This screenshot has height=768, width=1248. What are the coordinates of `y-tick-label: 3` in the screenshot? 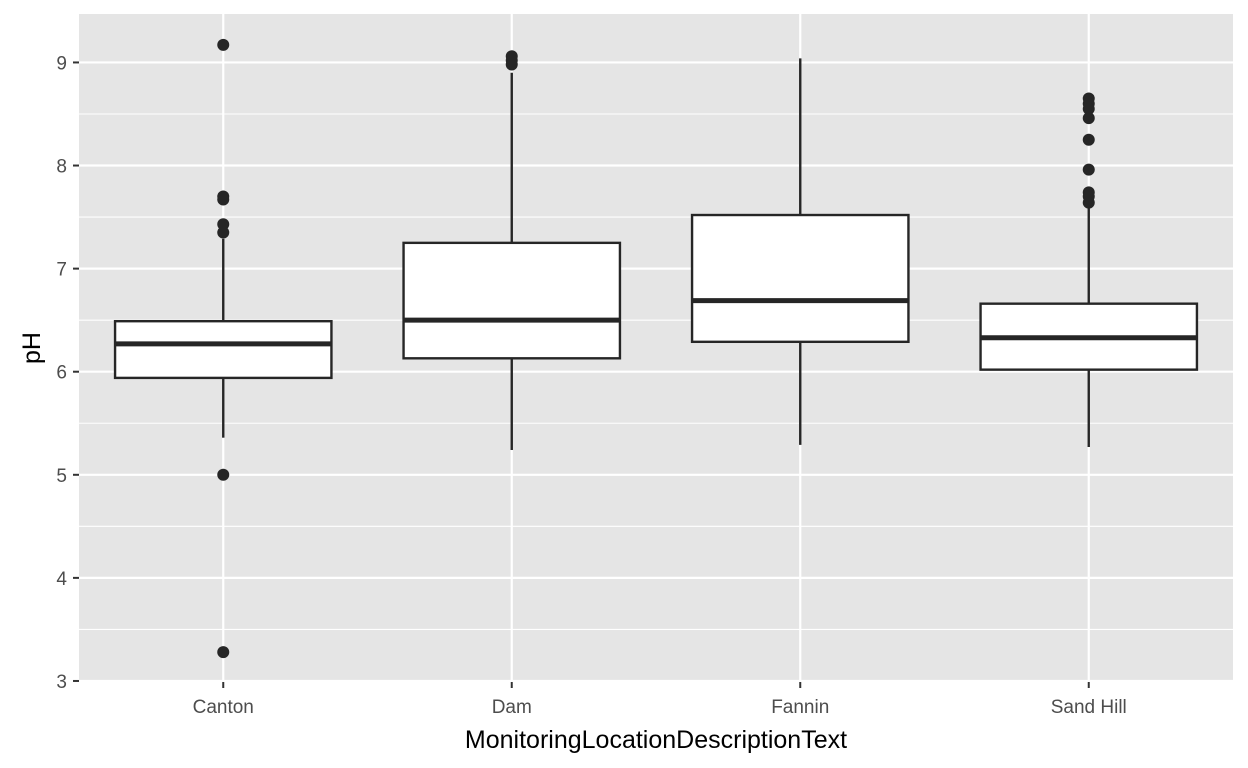 It's located at (61, 682).